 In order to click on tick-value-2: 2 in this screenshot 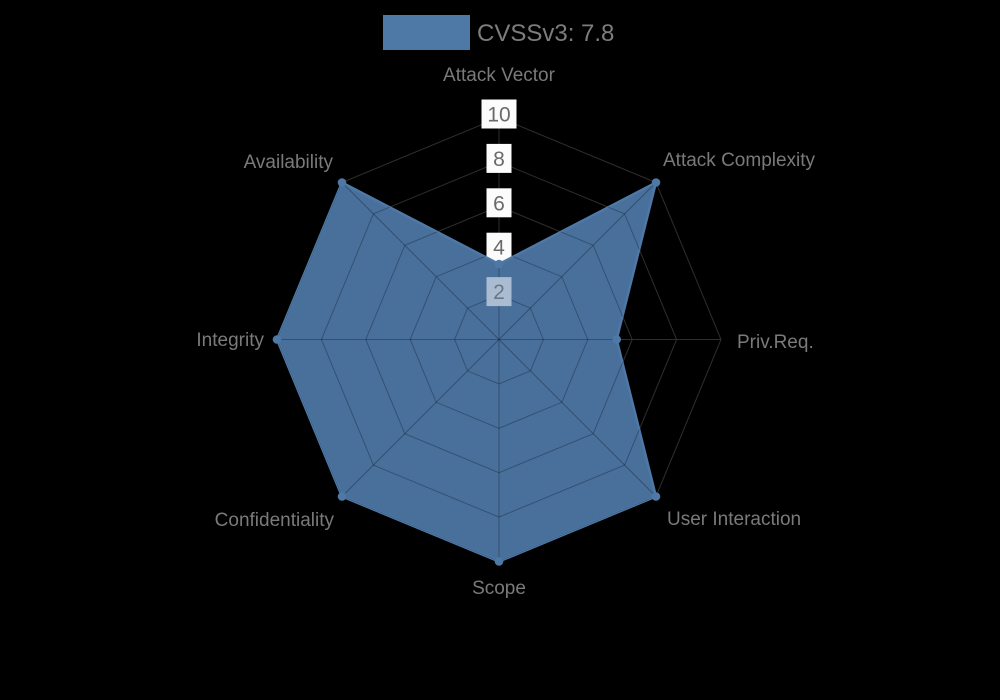, I will do `click(499, 292)`.